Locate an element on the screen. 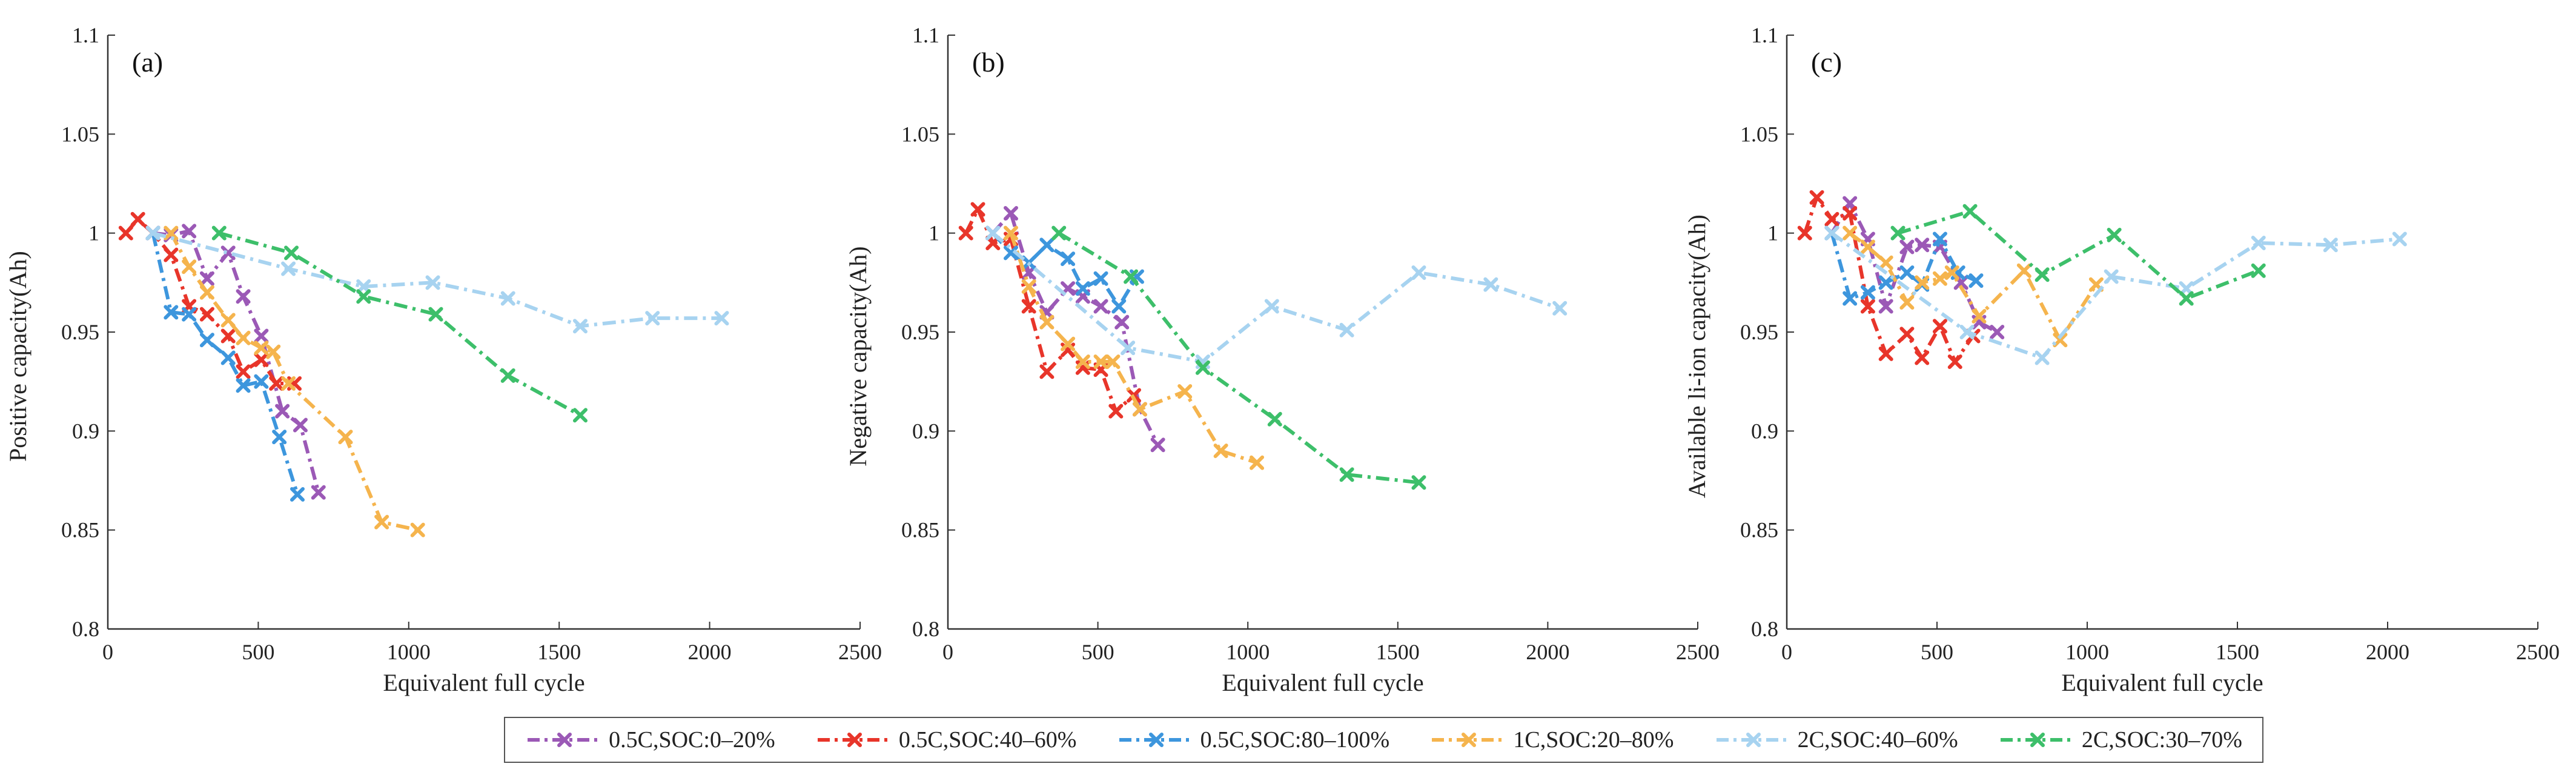 Image resolution: width=2576 pixels, height=775 pixels. y-tick-label: 0.9 is located at coordinates (85, 431).